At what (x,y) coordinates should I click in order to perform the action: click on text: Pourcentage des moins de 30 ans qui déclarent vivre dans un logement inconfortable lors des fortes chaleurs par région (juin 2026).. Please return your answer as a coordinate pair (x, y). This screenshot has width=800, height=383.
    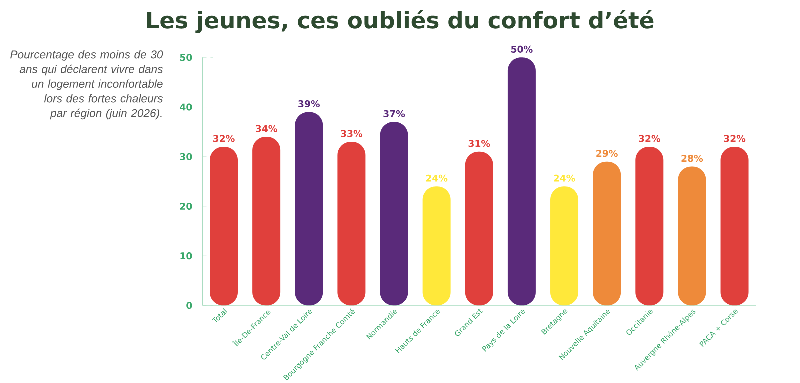
    Looking at the image, I should click on (87, 85).